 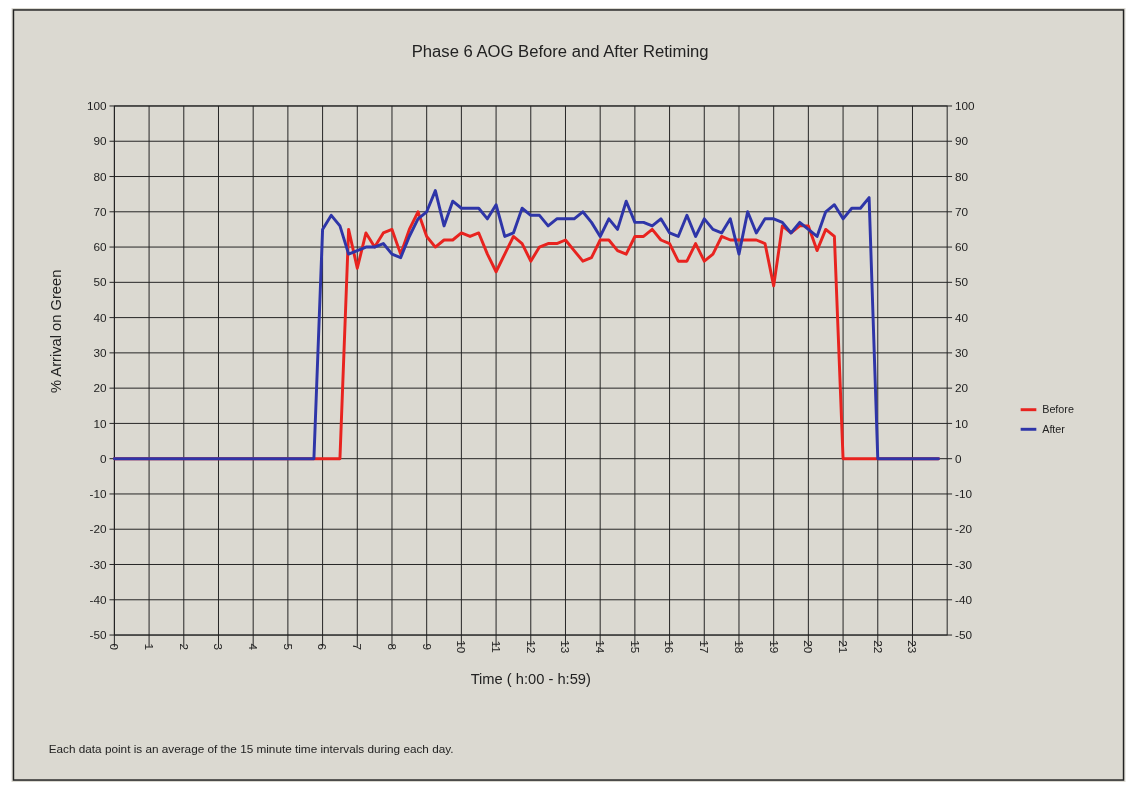 I want to click on y2-tick-label: 100, so click(x=965, y=106).